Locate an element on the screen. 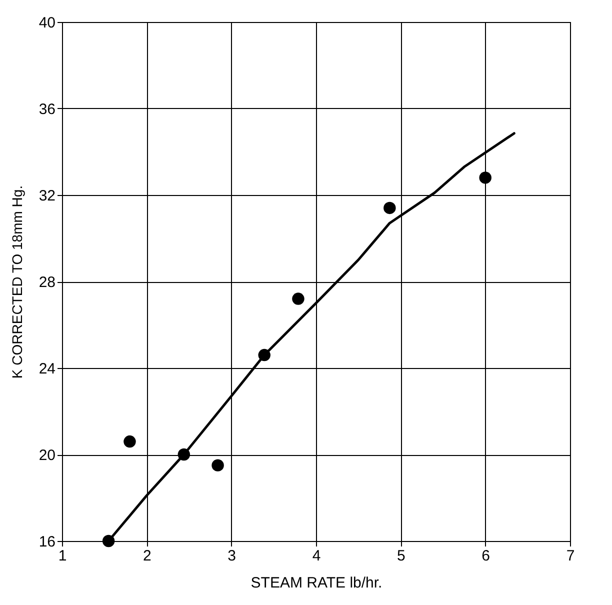  x-tick-label: 6 is located at coordinates (486, 556).